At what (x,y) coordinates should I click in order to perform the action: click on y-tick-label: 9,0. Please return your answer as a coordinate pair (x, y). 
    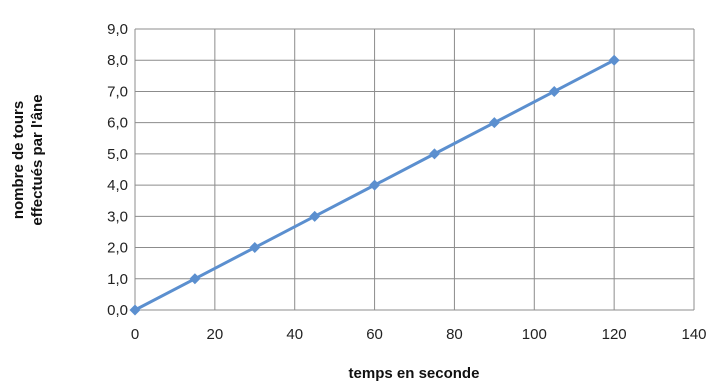
    Looking at the image, I should click on (117, 29).